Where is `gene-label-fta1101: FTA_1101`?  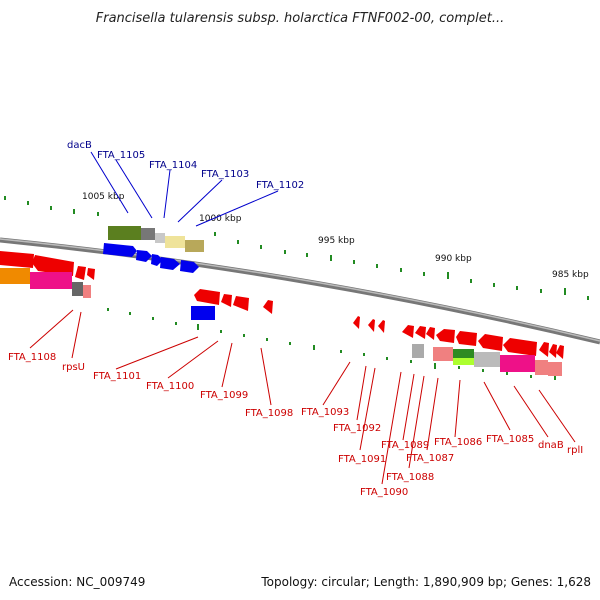
gene-label-fta1101: FTA_1101 is located at coordinates (117, 376).